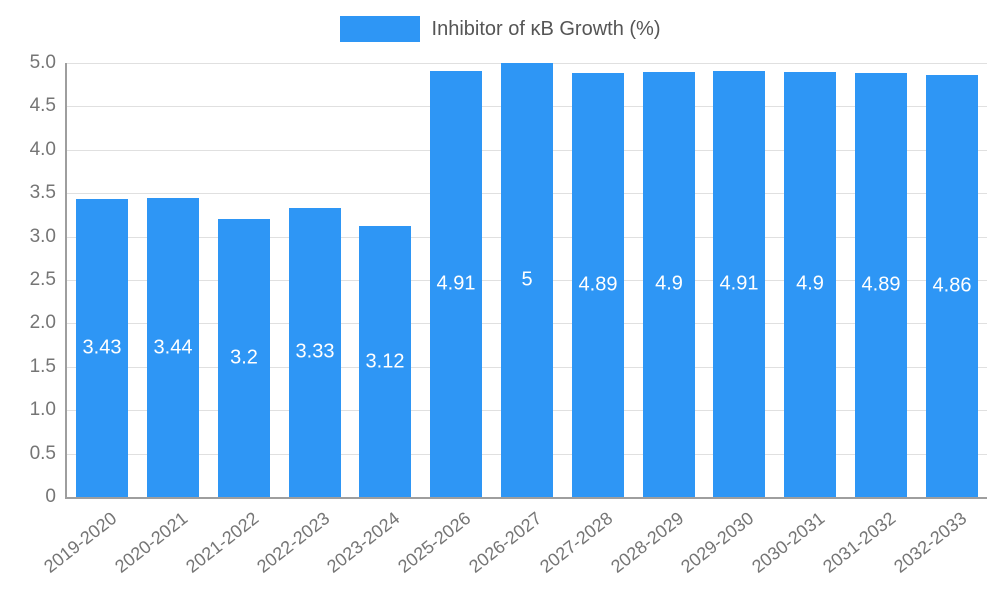 The image size is (1000, 606). What do you see at coordinates (42, 323) in the screenshot?
I see `y-tick-label: 2.0` at bounding box center [42, 323].